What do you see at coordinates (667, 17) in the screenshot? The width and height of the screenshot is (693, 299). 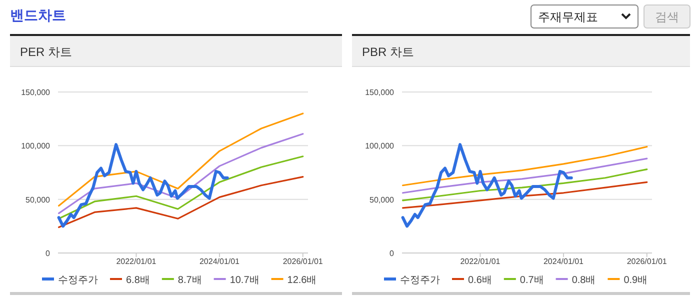 I see `text: 검색` at bounding box center [667, 17].